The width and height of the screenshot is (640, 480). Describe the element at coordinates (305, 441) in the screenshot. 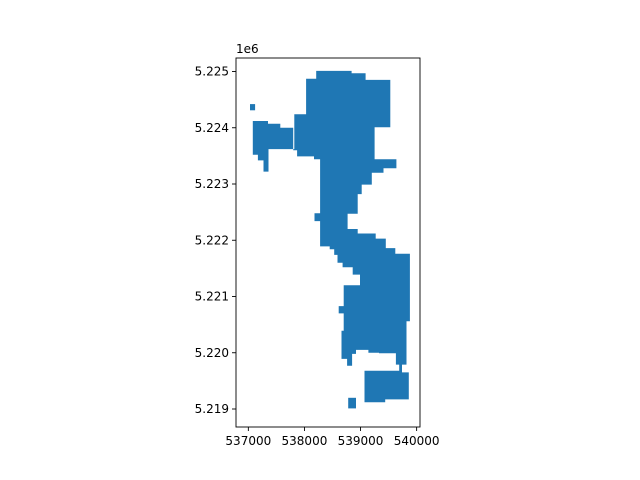

I see `x-tick-label: 538000` at that location.